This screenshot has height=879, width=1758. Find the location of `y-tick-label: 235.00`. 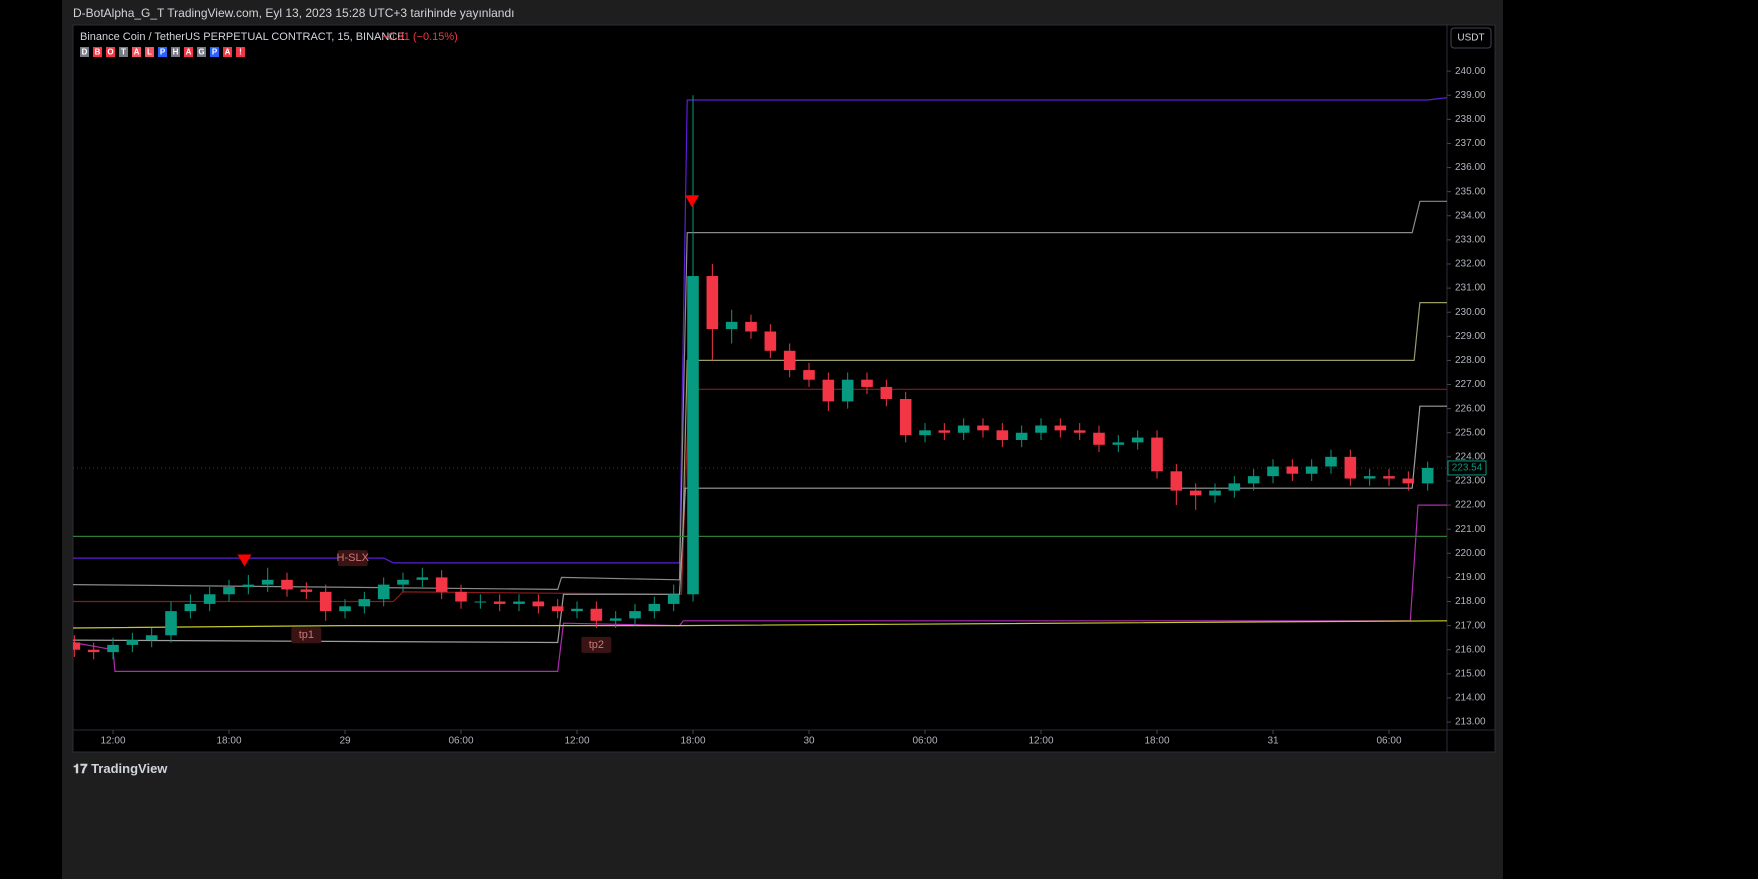

y-tick-label: 235.00 is located at coordinates (1470, 191).